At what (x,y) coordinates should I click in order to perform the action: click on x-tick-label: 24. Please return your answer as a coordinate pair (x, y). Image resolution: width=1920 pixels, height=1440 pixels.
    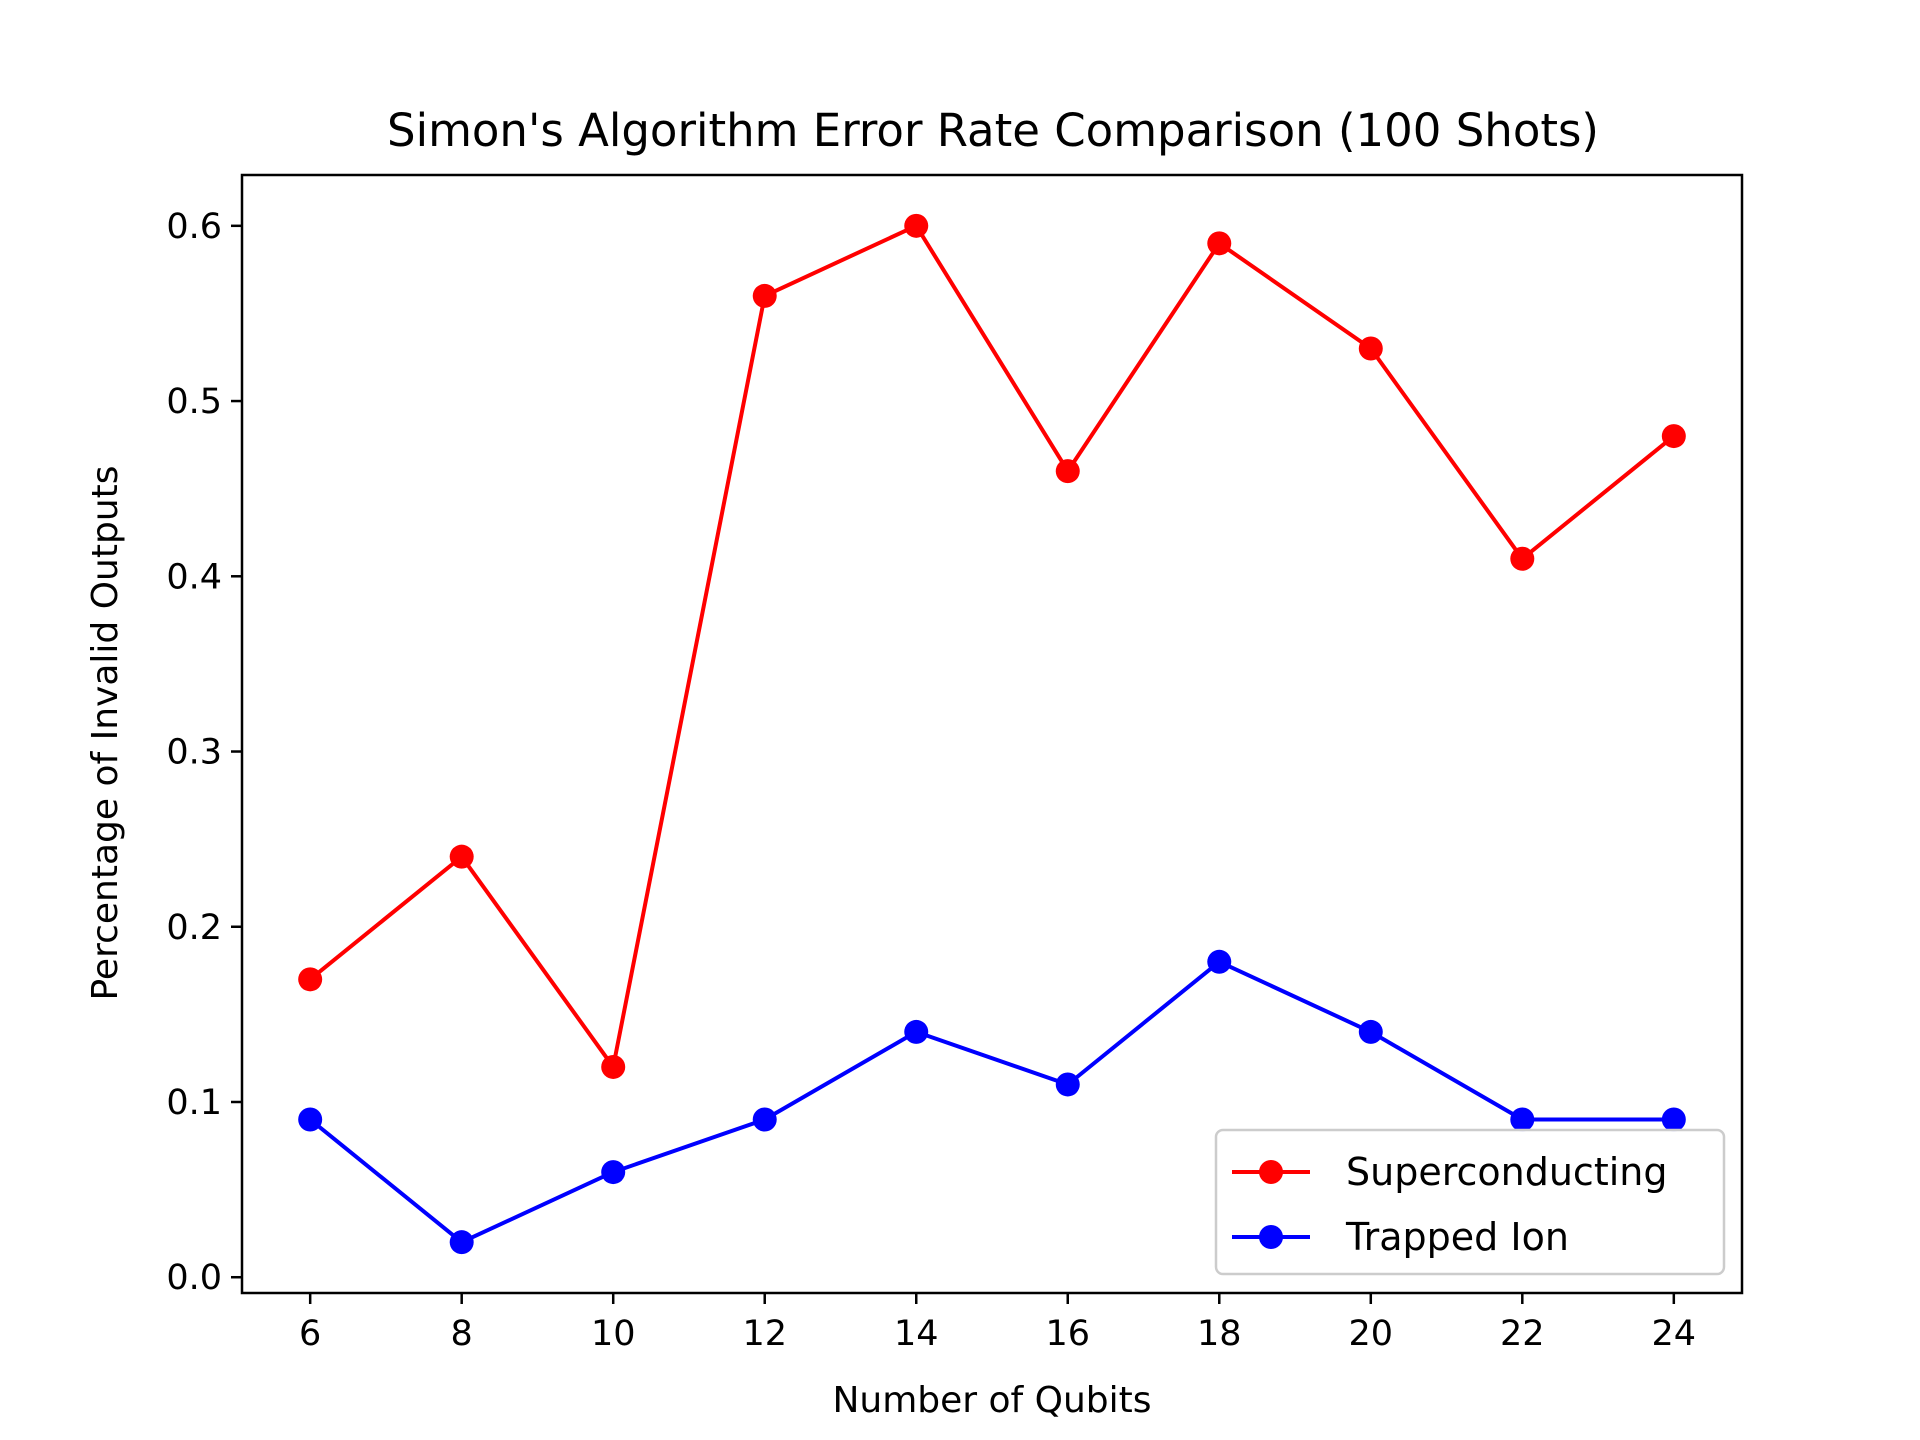
    Looking at the image, I should click on (1674, 1334).